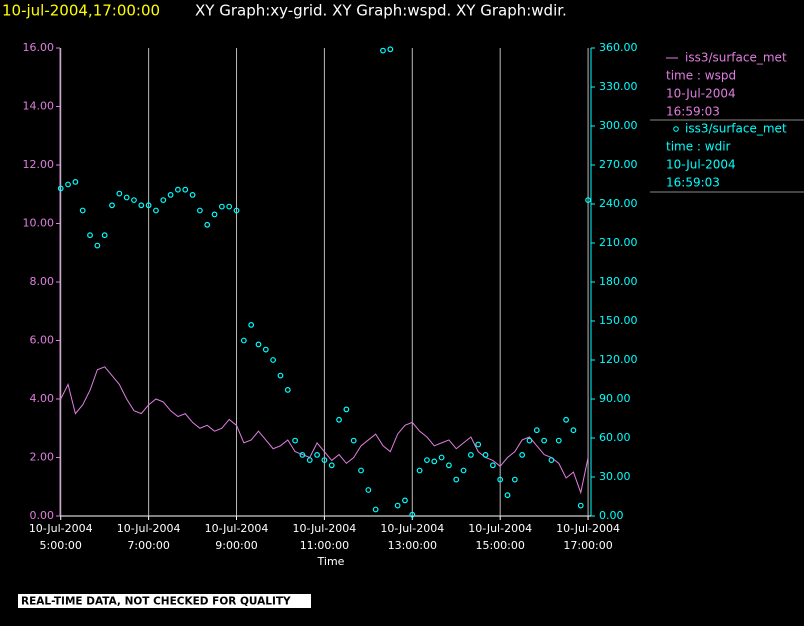  Describe the element at coordinates (42, 515) in the screenshot. I see `y-tick-label: 0.00` at that location.